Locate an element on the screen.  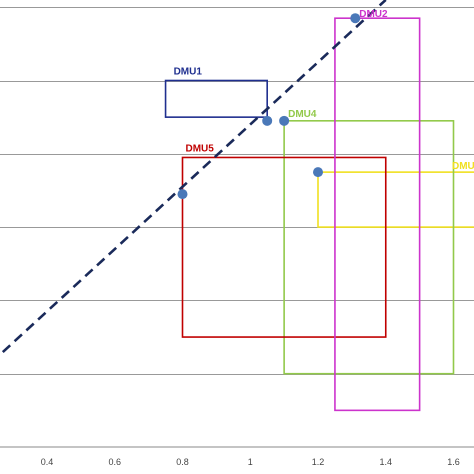
dmu4-label: DMU4 is located at coordinates (302, 114).